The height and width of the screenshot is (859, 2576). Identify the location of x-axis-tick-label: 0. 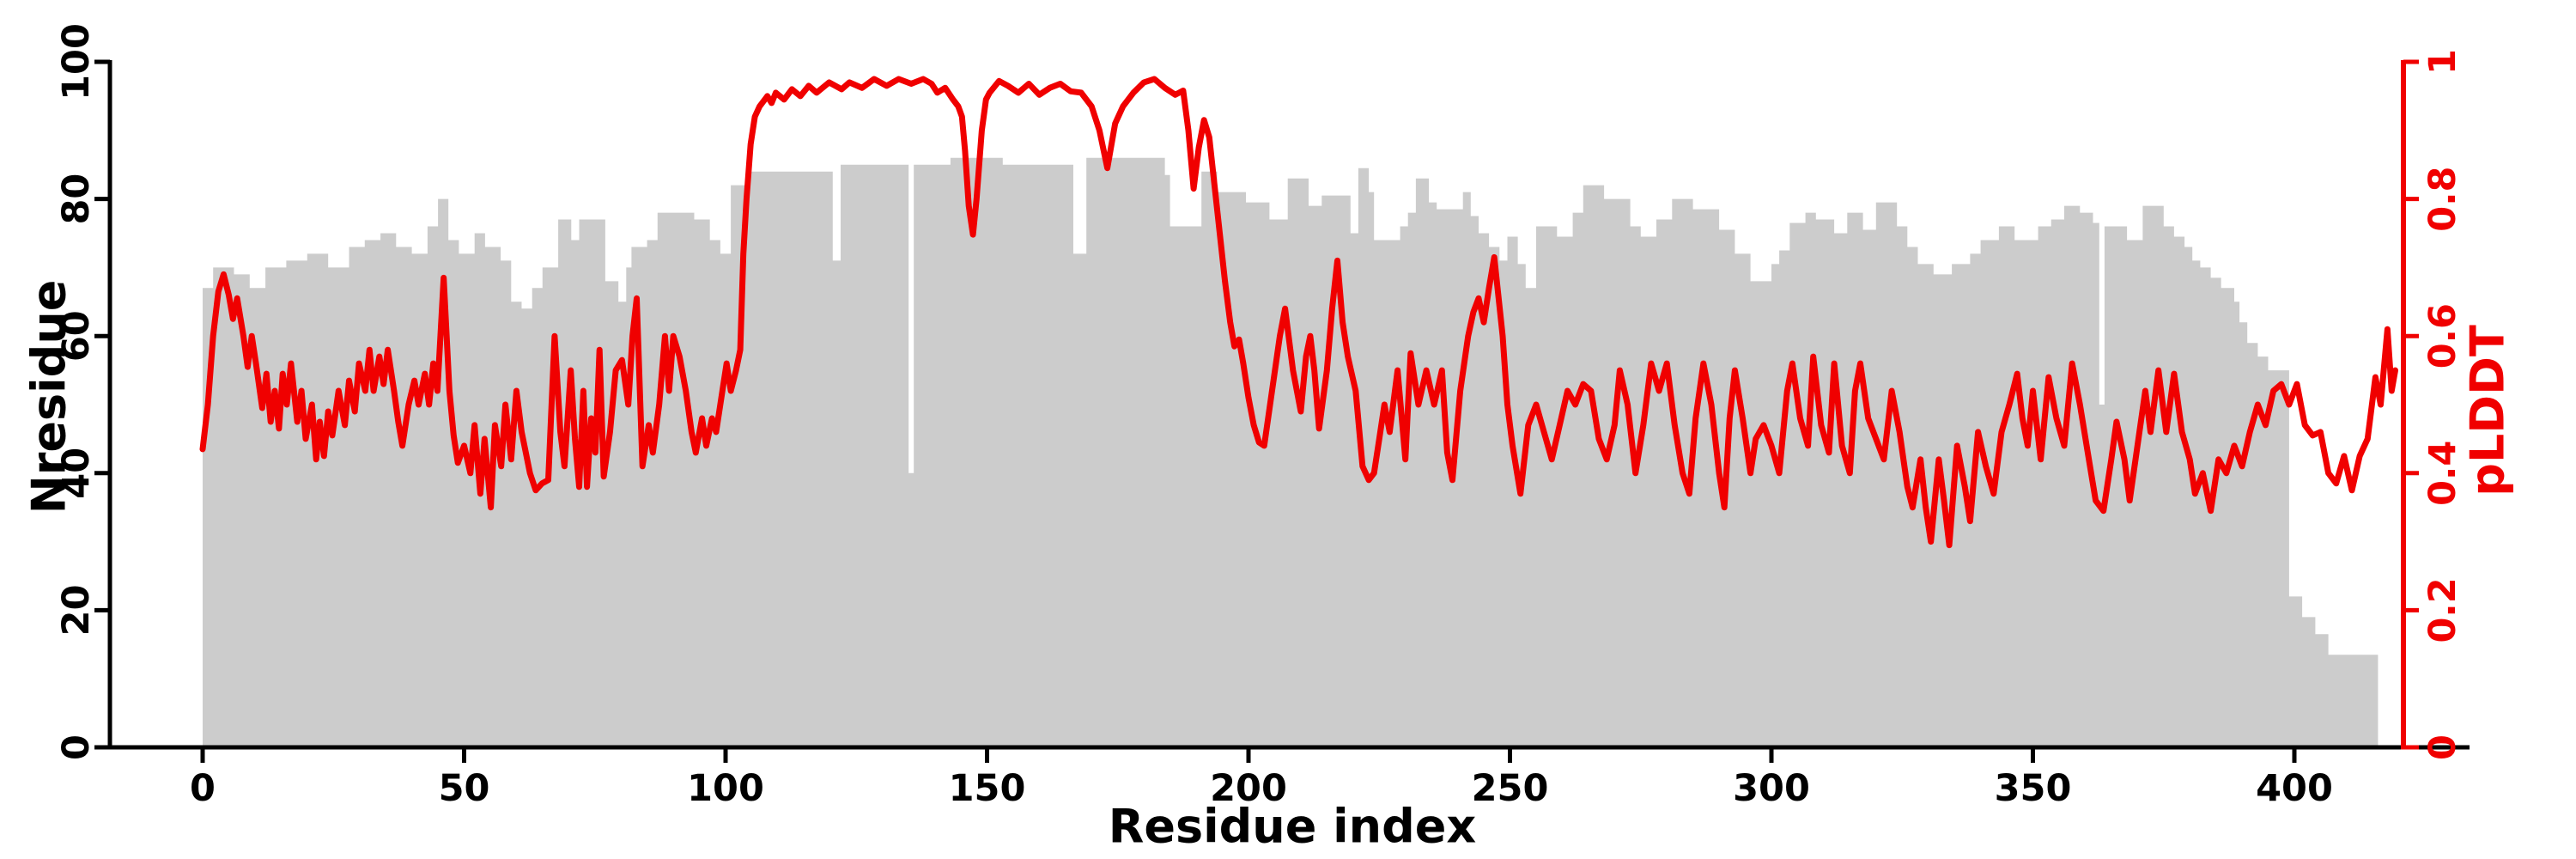
(203, 788).